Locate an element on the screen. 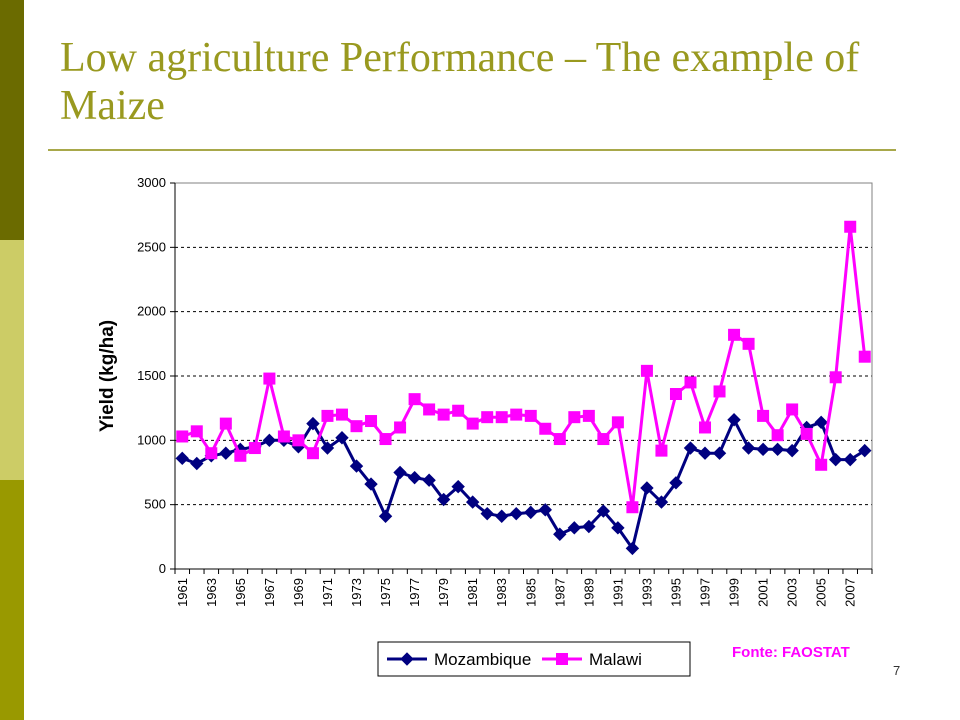  x-tick-label: 1979 is located at coordinates (443, 592).